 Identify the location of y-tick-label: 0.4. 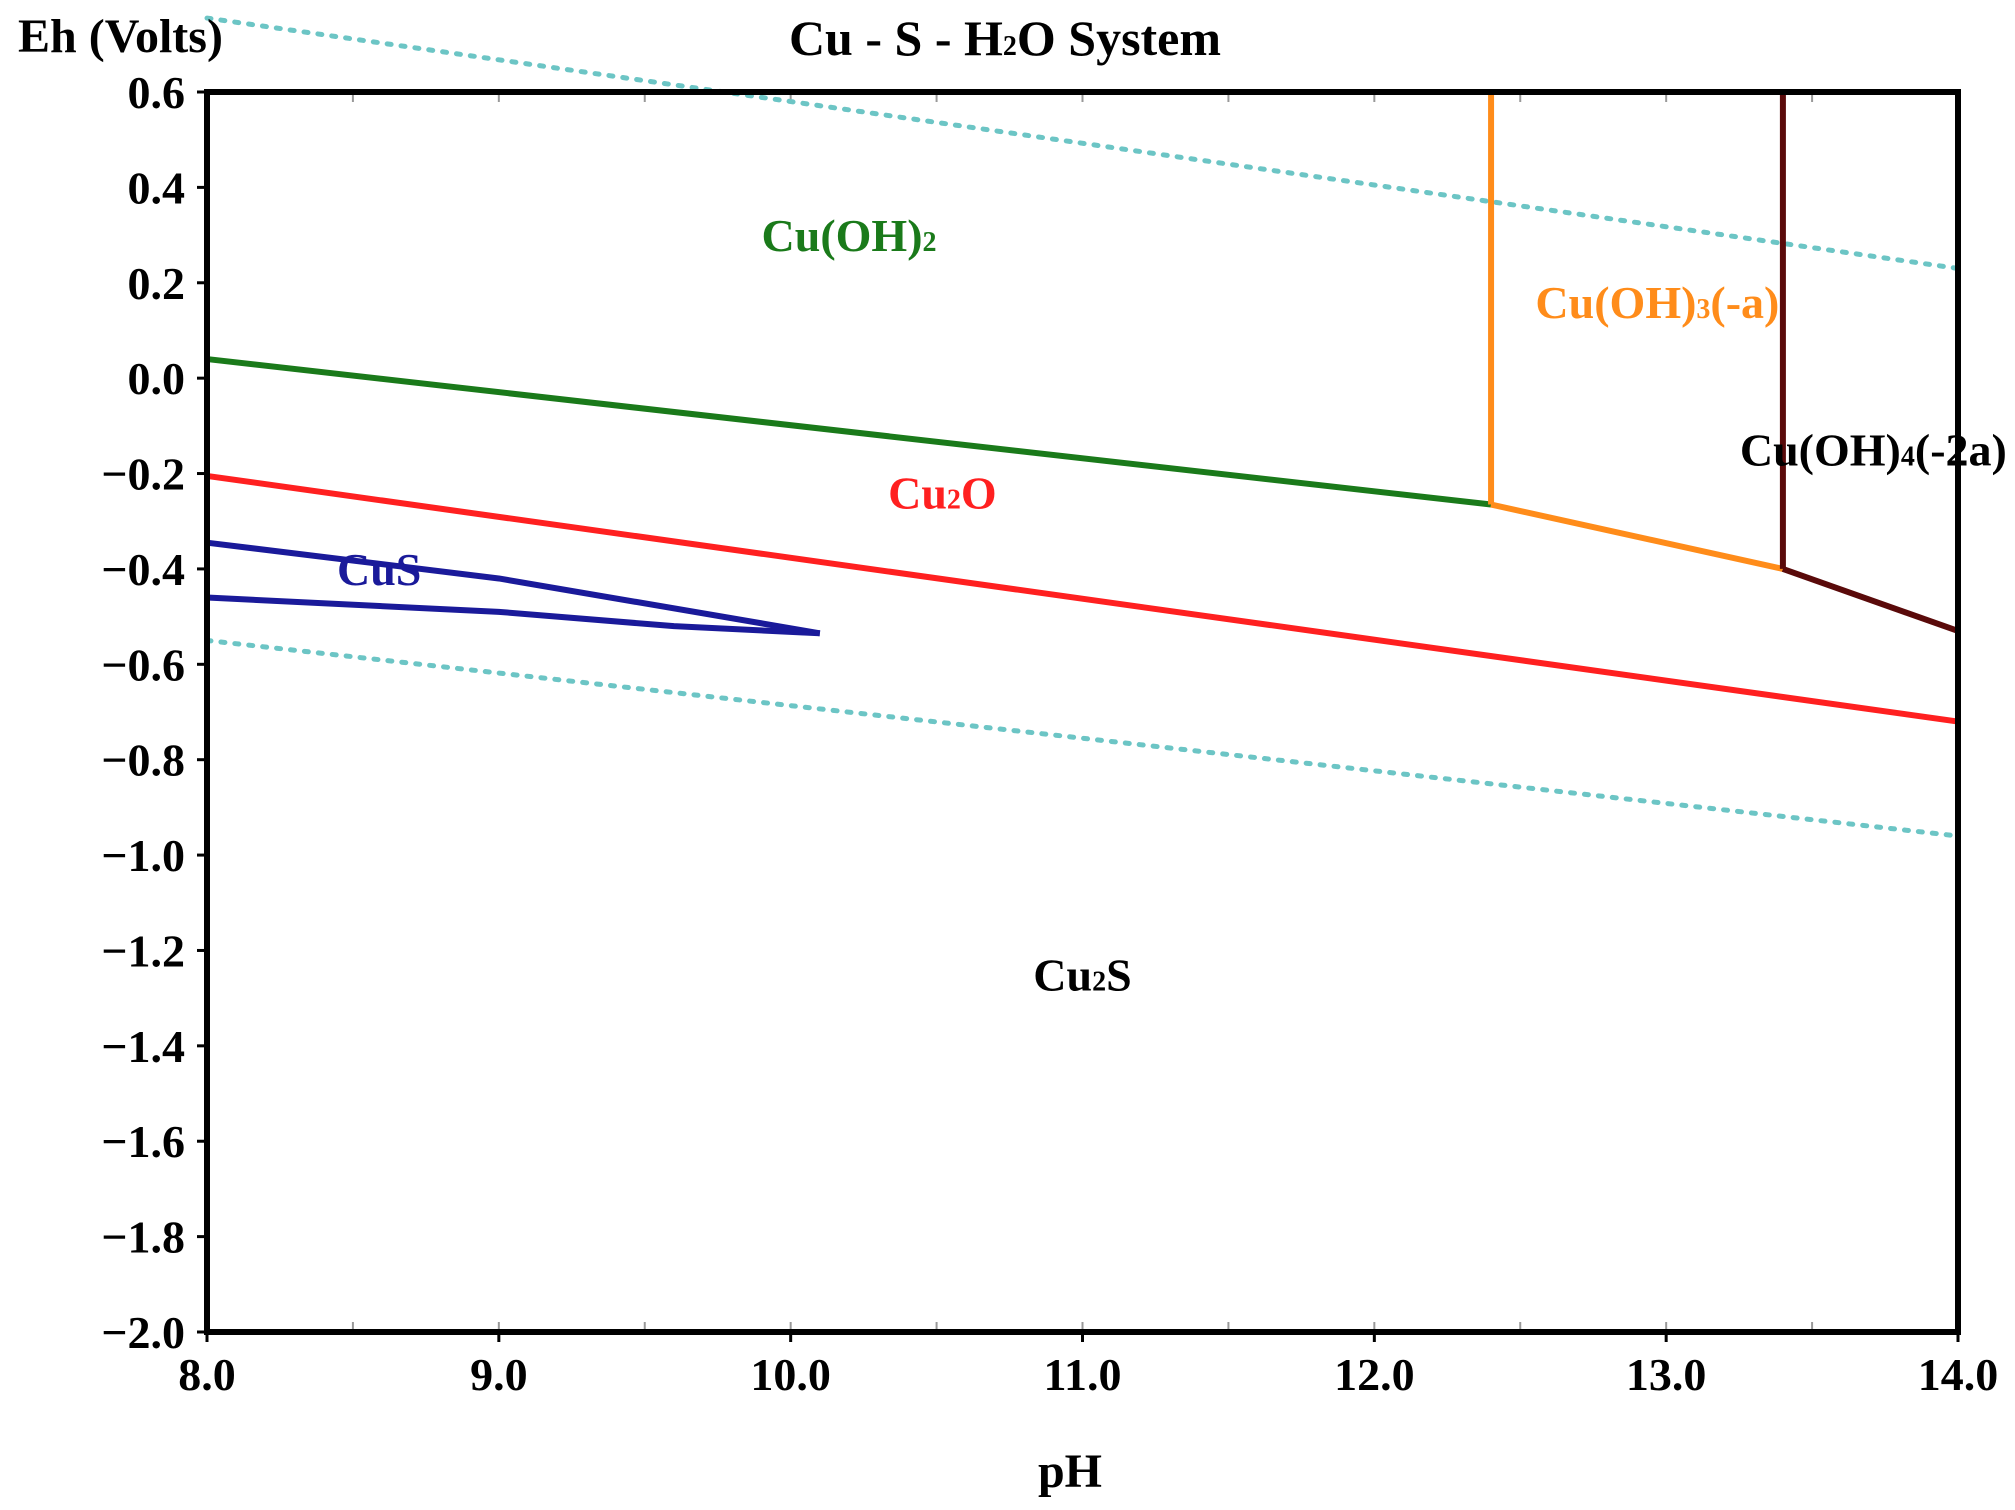
(157, 187).